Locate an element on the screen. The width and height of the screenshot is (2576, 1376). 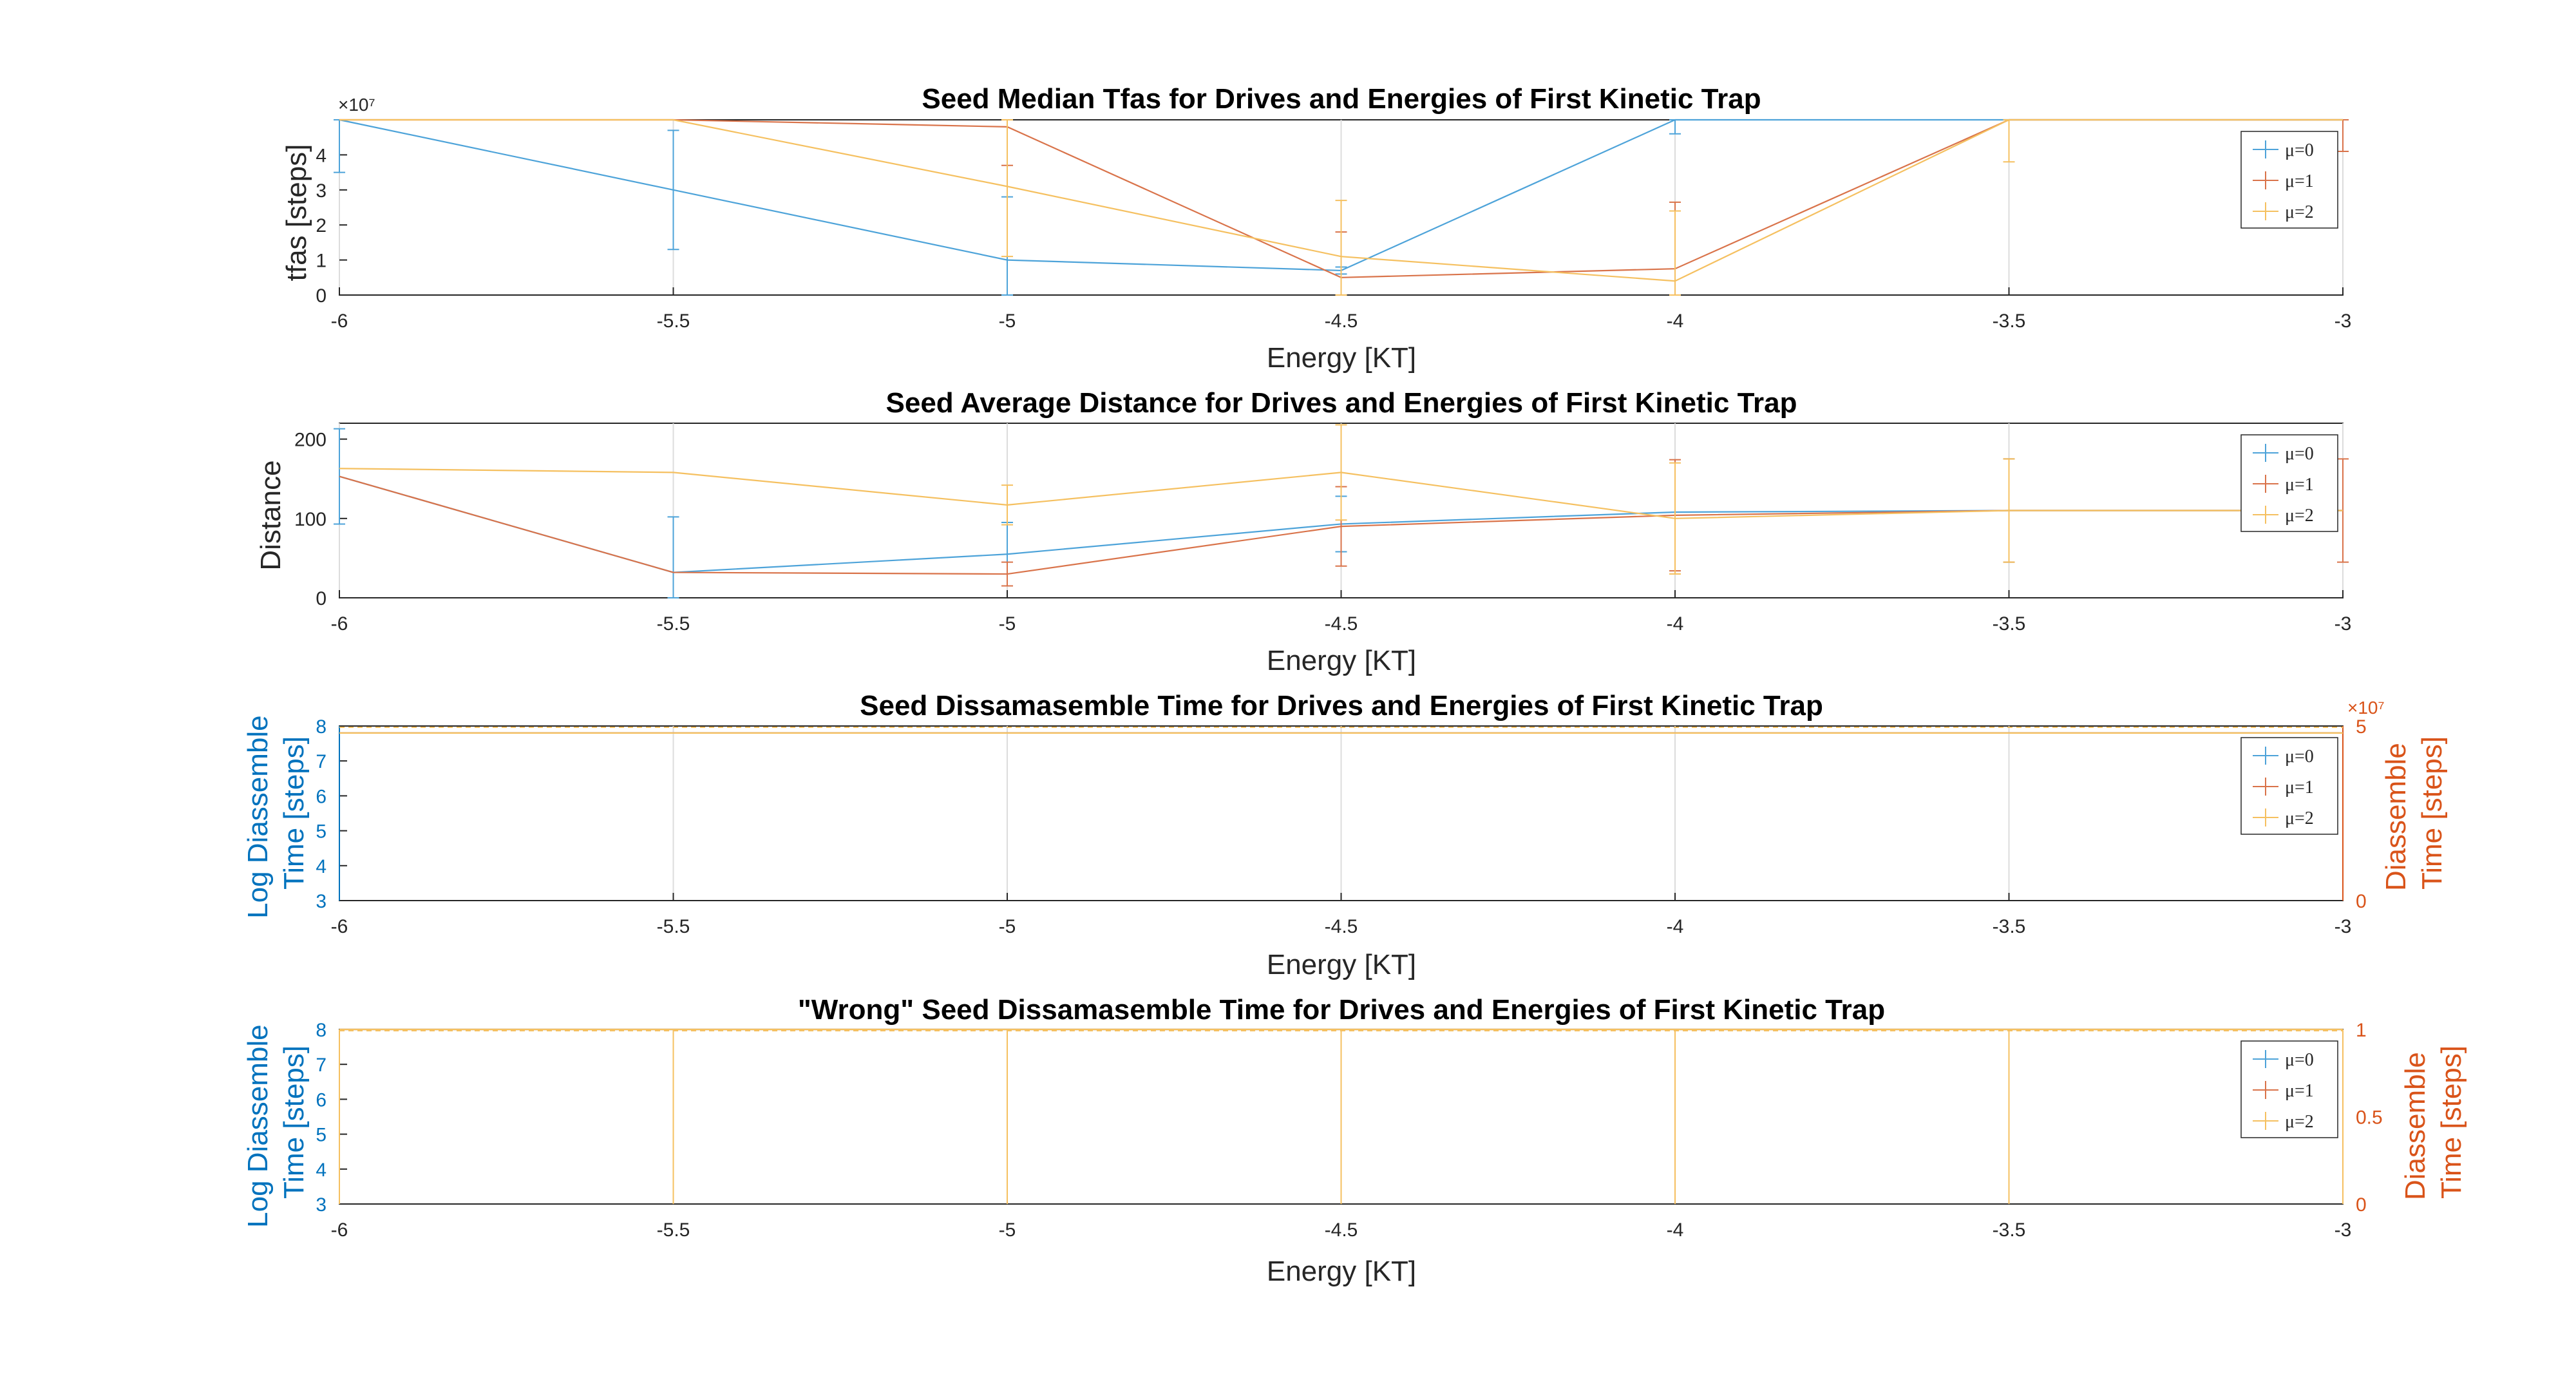
right-y-tick-label: 1 is located at coordinates (2361, 1030).